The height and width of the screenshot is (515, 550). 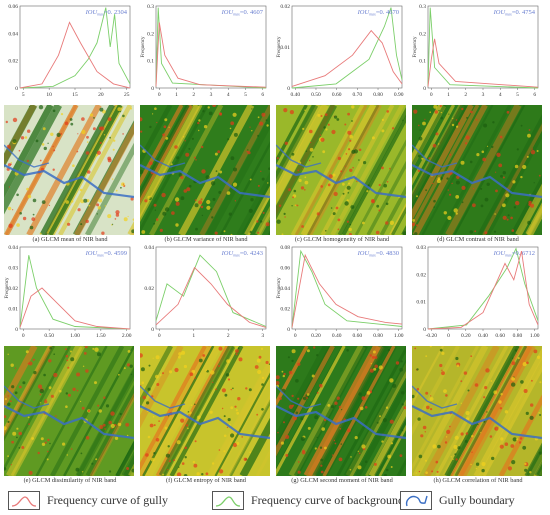 What do you see at coordinates (211, 95) in the screenshot?
I see `x-tick-label: 3` at bounding box center [211, 95].